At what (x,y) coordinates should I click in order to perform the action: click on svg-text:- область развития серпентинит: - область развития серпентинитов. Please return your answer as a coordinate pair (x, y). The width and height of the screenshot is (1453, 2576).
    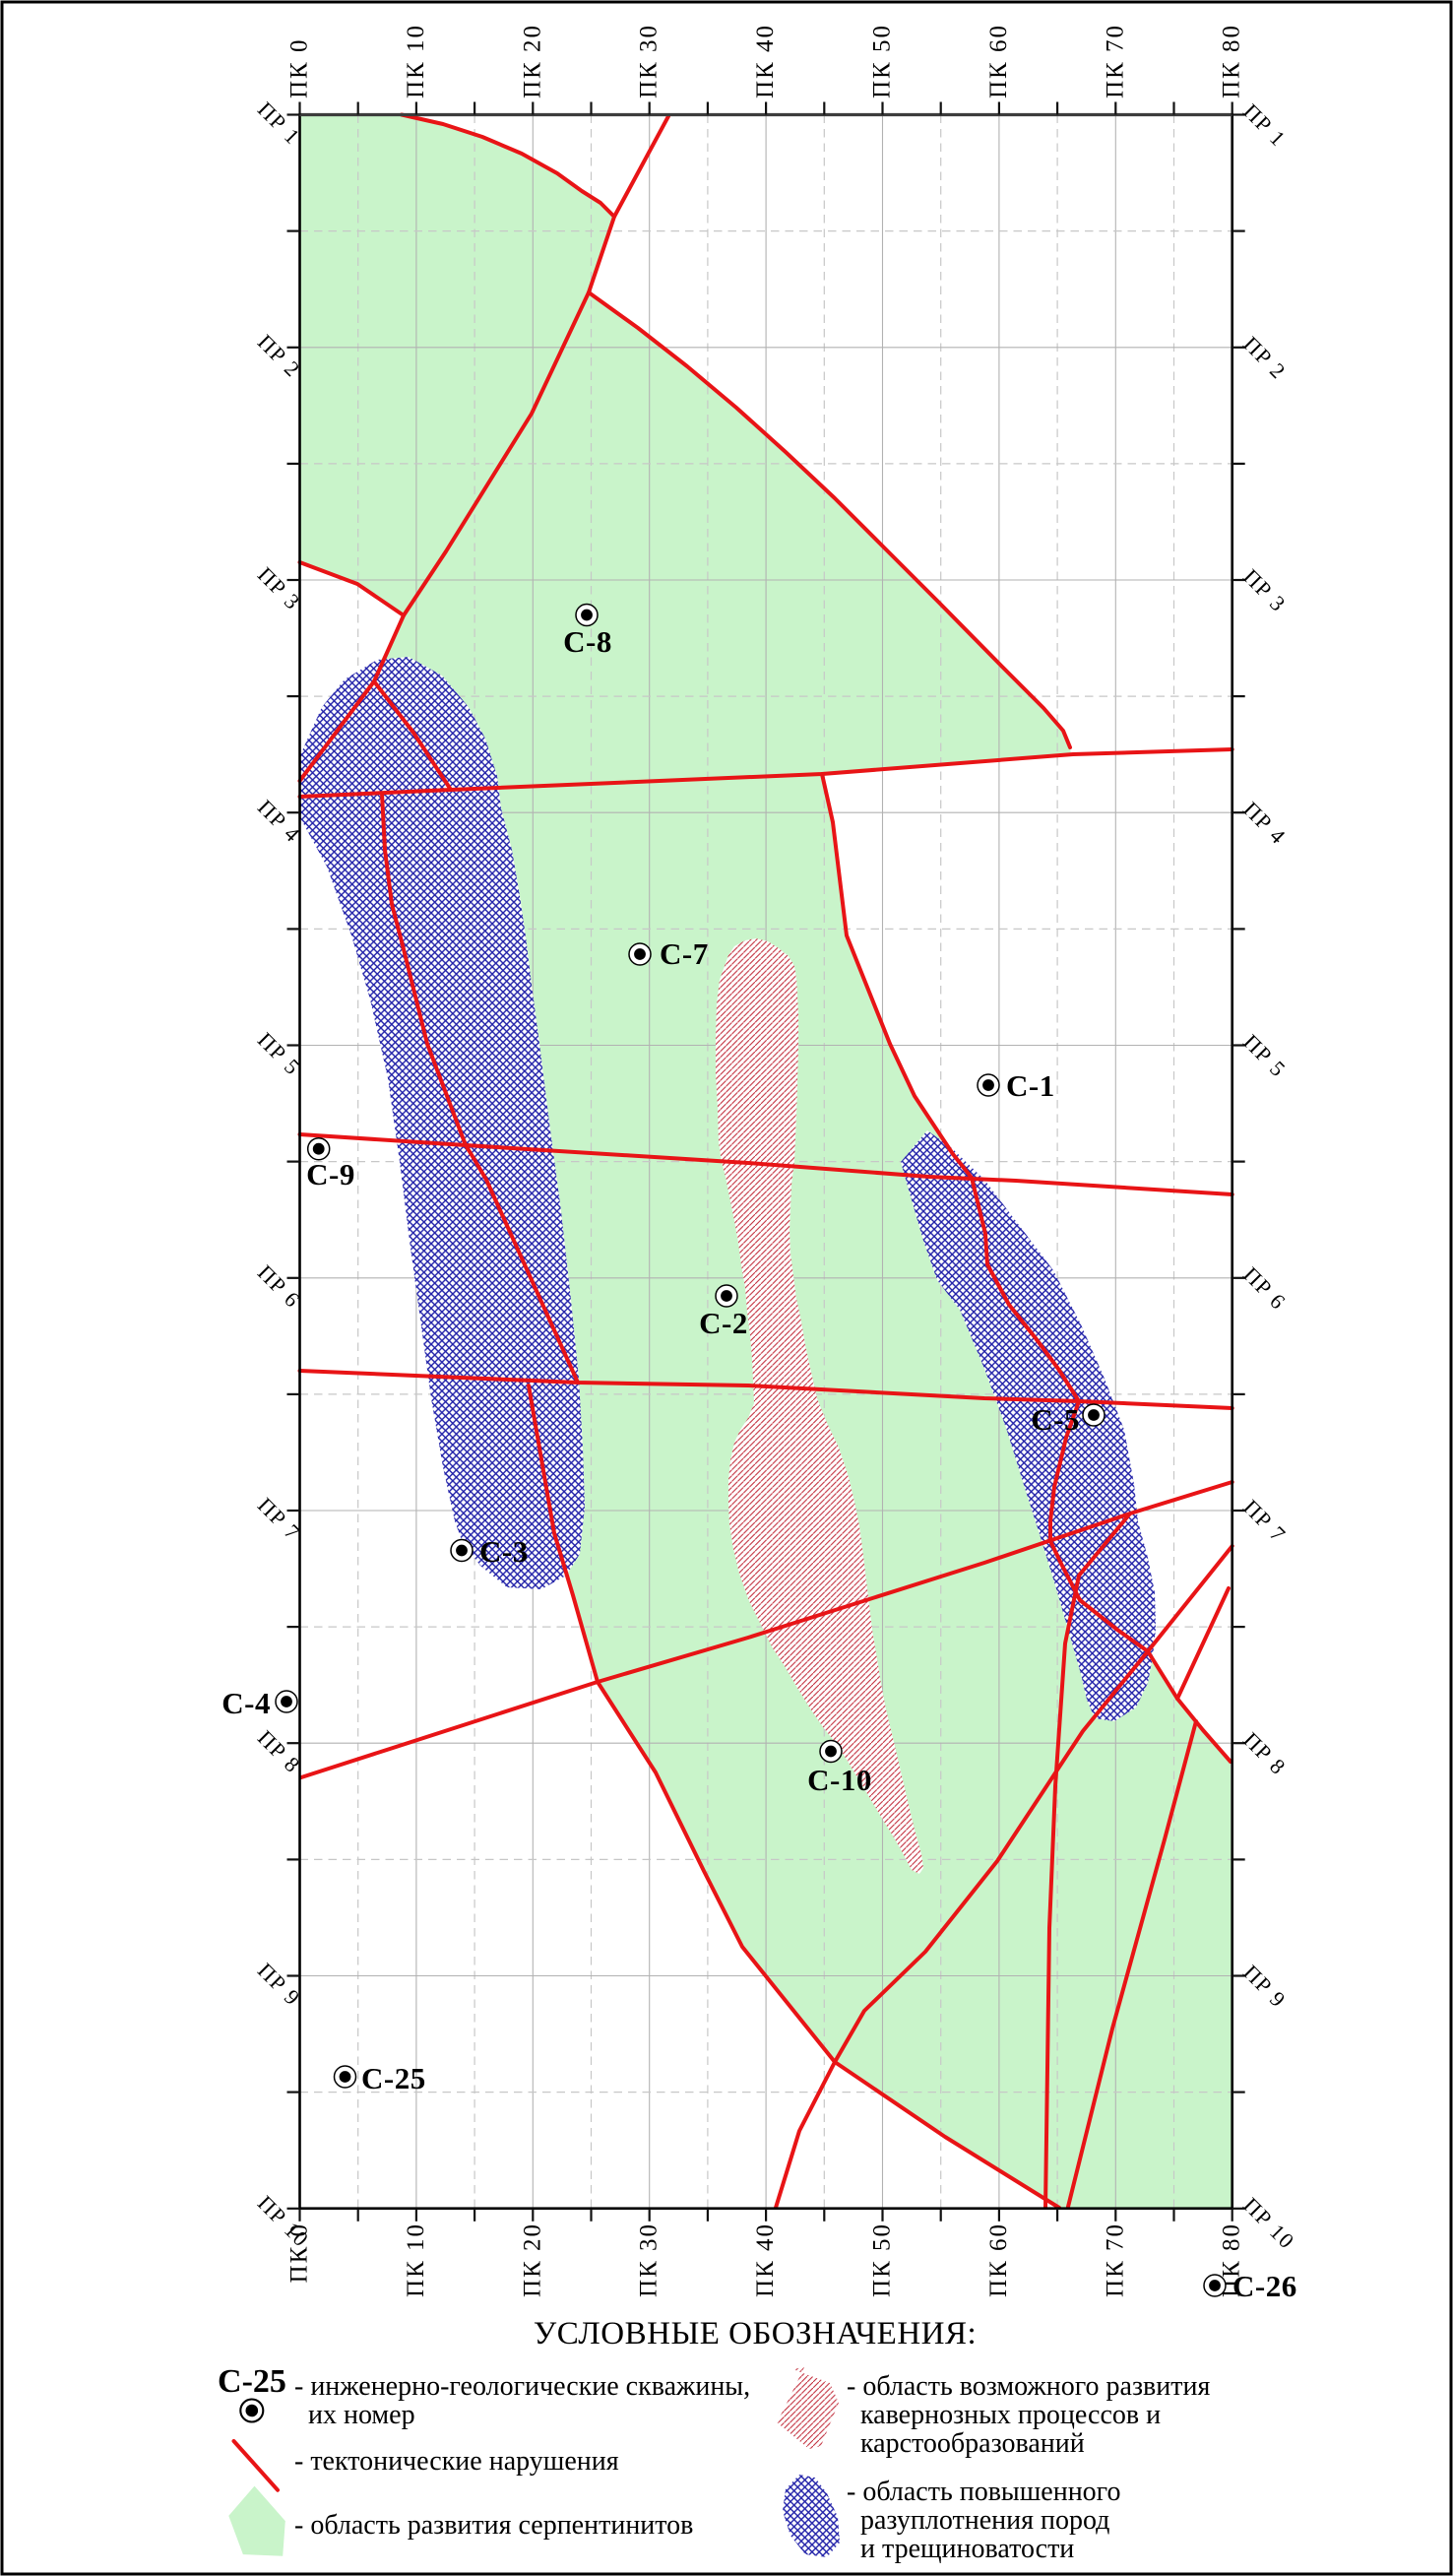
    Looking at the image, I should click on (493, 2525).